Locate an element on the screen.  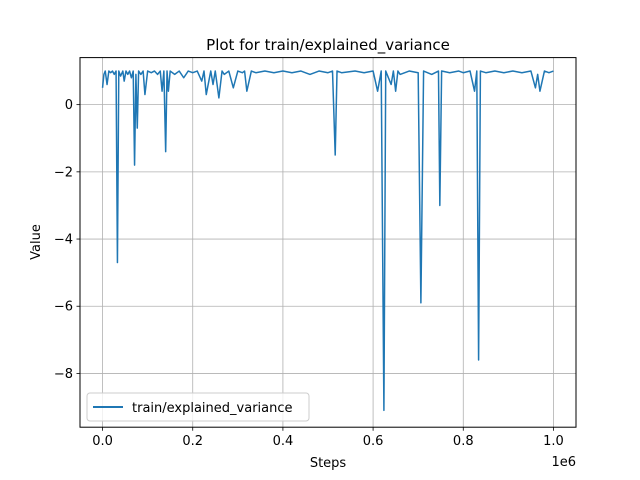
x-tick-label: 0.0 is located at coordinates (102, 441).